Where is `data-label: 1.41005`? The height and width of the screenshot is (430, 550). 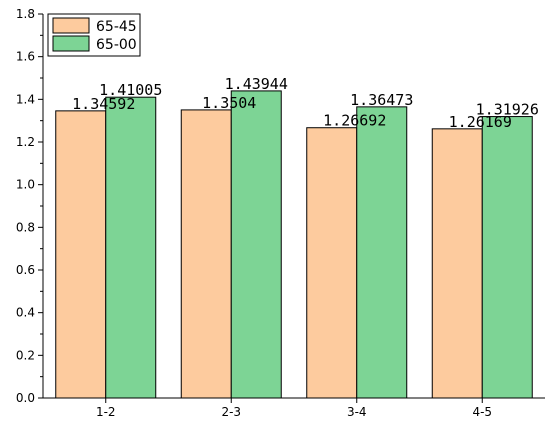
data-label: 1.41005 is located at coordinates (130, 90).